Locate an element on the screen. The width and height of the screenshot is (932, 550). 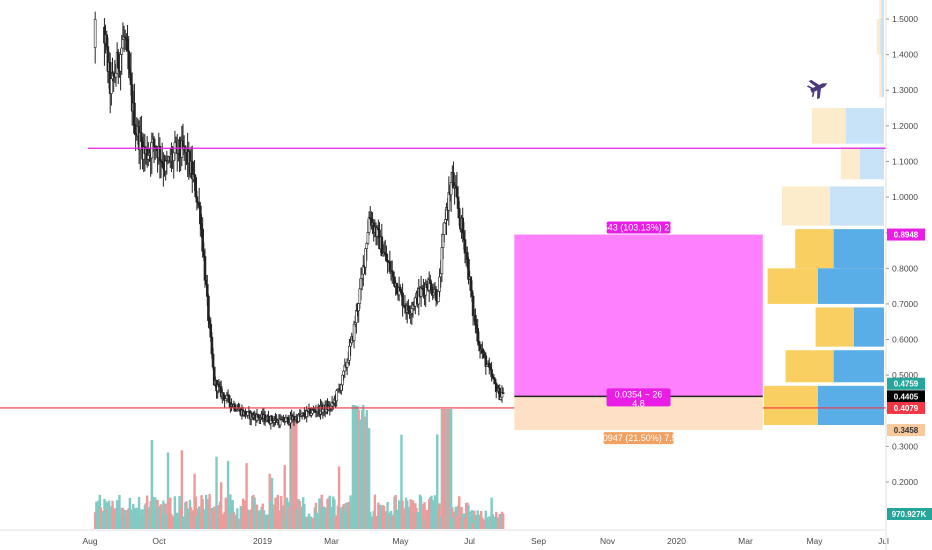
volume-bars is located at coordinates (299, 466).